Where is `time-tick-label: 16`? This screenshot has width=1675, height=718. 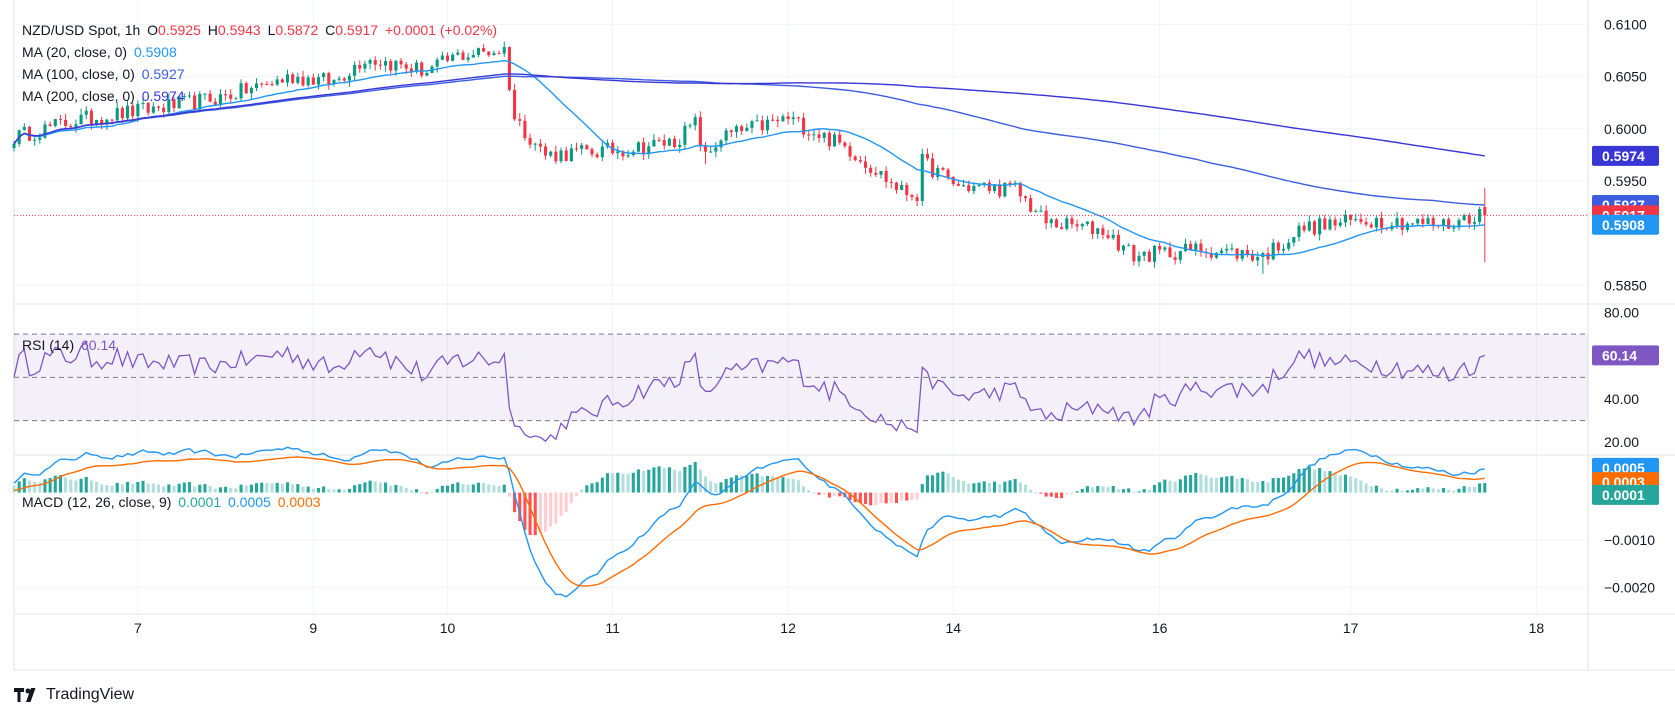 time-tick-label: 16 is located at coordinates (1160, 628).